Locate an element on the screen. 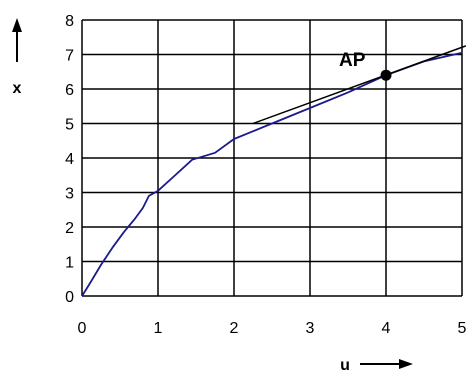  x-tick-label-0: 0 is located at coordinates (82, 328).